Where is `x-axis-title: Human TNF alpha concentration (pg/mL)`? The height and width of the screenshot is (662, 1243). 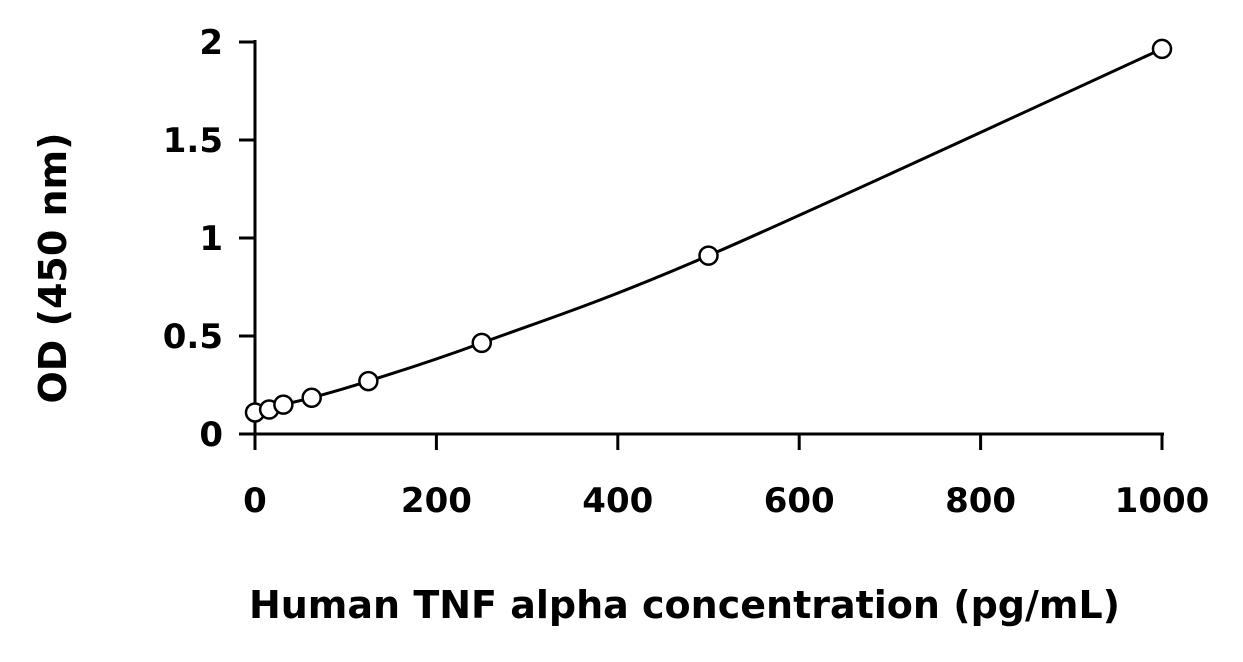
x-axis-title: Human TNF alpha concentration (pg/mL) is located at coordinates (684, 605).